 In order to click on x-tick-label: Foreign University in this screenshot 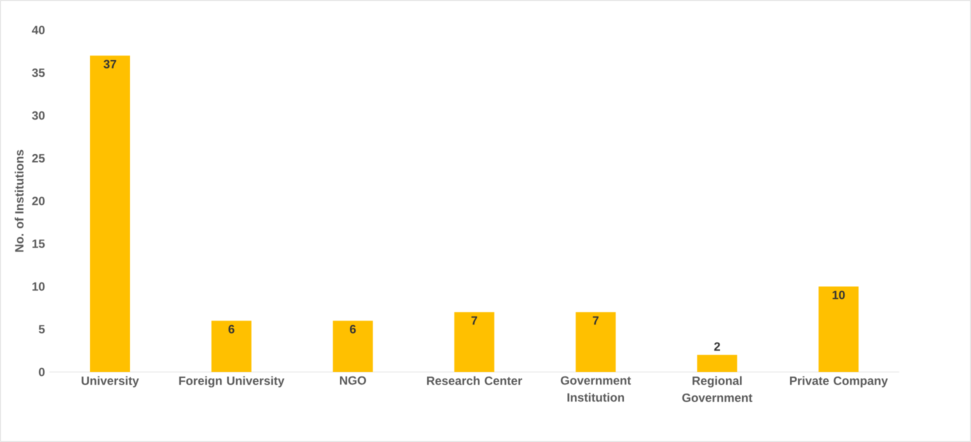, I will do `click(231, 382)`.